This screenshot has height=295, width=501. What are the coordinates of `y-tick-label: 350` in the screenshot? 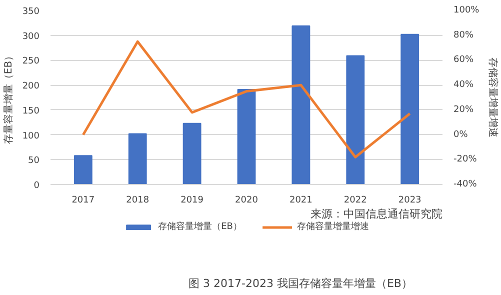 It's located at (31, 12).